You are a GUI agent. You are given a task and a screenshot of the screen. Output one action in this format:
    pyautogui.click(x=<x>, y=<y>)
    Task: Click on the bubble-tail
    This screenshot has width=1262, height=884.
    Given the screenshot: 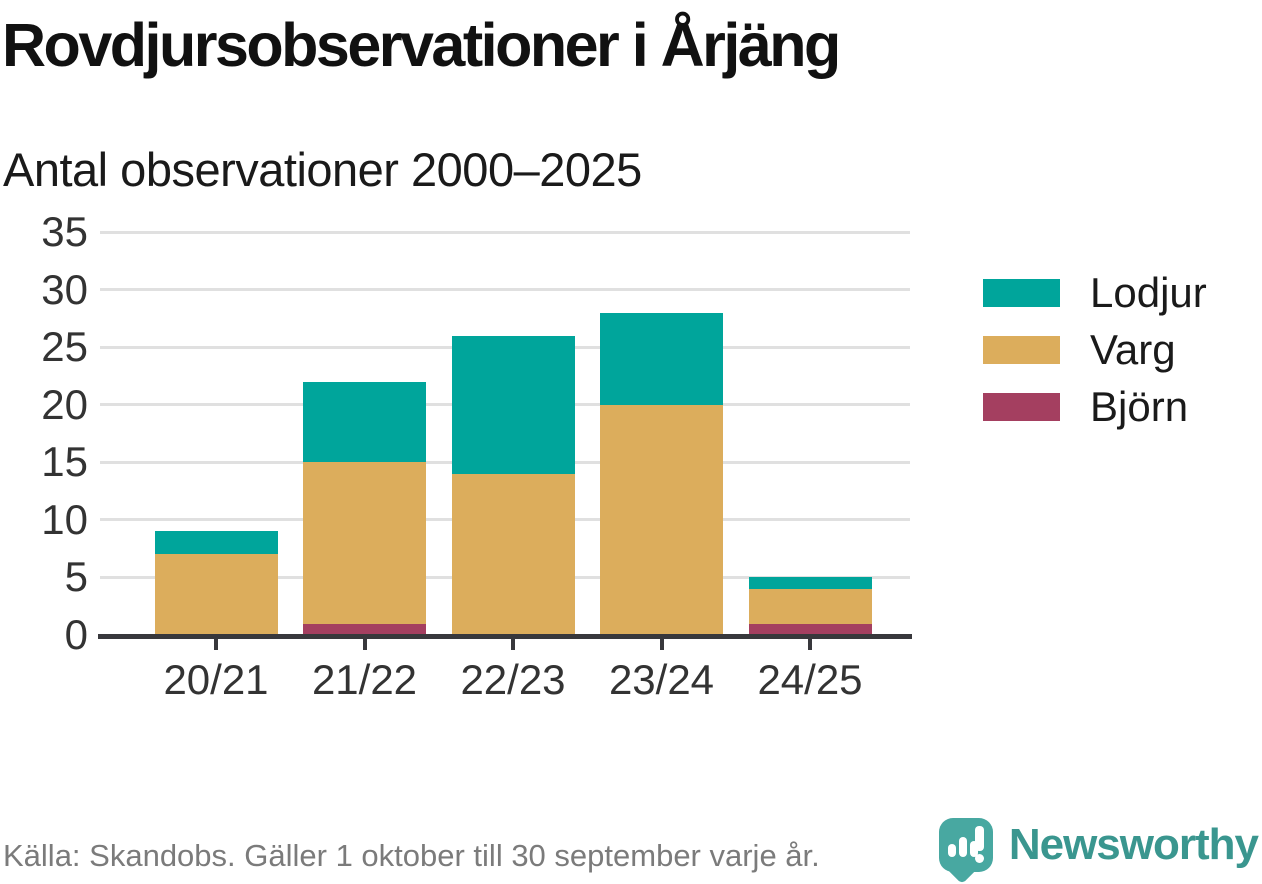 What is the action you would take?
    pyautogui.click(x=961, y=869)
    